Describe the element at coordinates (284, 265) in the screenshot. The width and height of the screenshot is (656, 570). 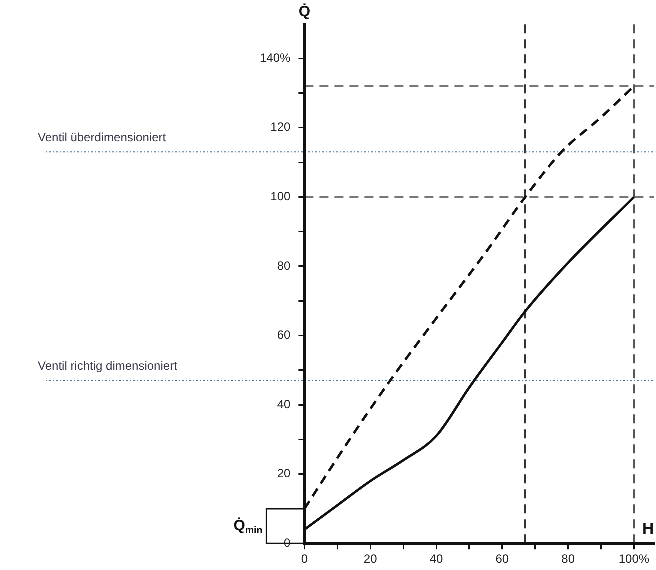
I see `y-tick-label: 80` at that location.